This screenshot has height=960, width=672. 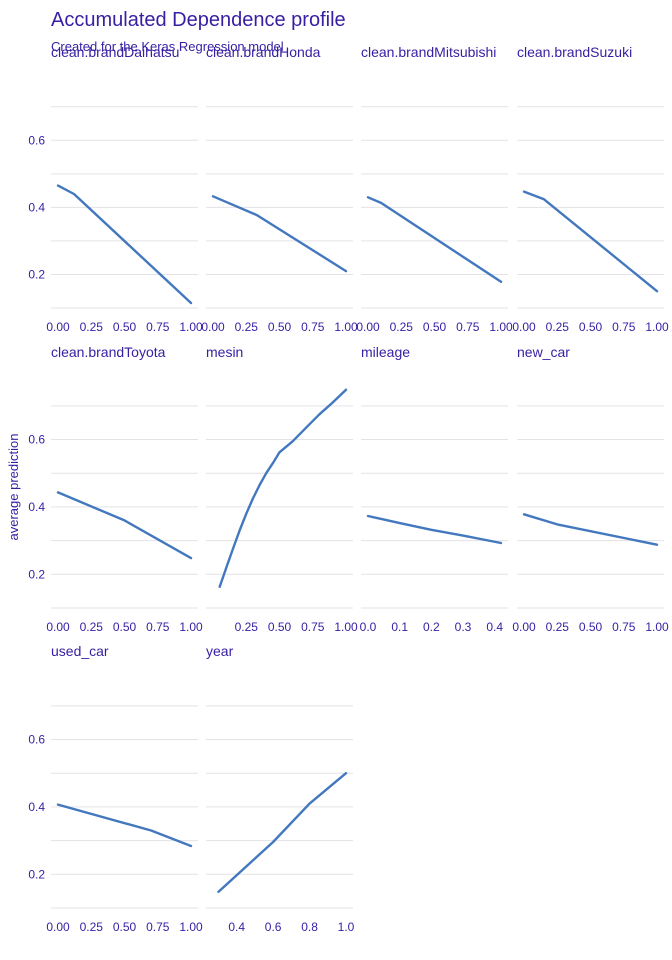 What do you see at coordinates (13, 487) in the screenshot?
I see `y-axis-label: average prediction` at bounding box center [13, 487].